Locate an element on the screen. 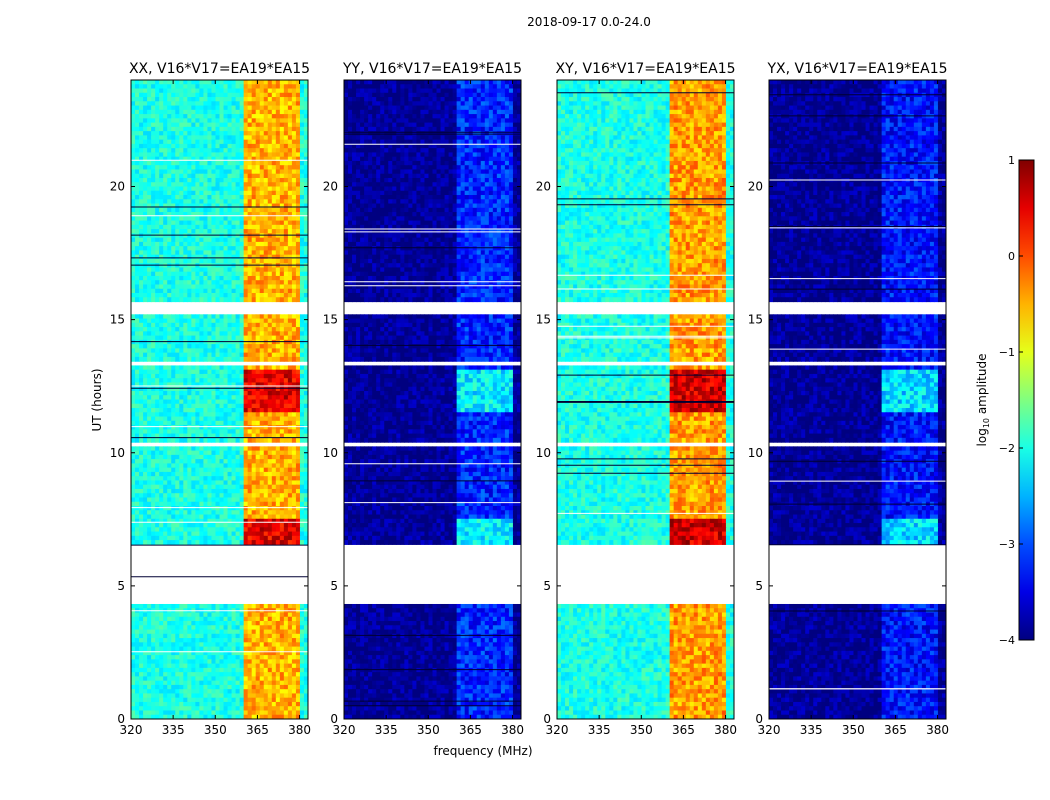  colorbar-tick-label: −3 is located at coordinates (1007, 544).